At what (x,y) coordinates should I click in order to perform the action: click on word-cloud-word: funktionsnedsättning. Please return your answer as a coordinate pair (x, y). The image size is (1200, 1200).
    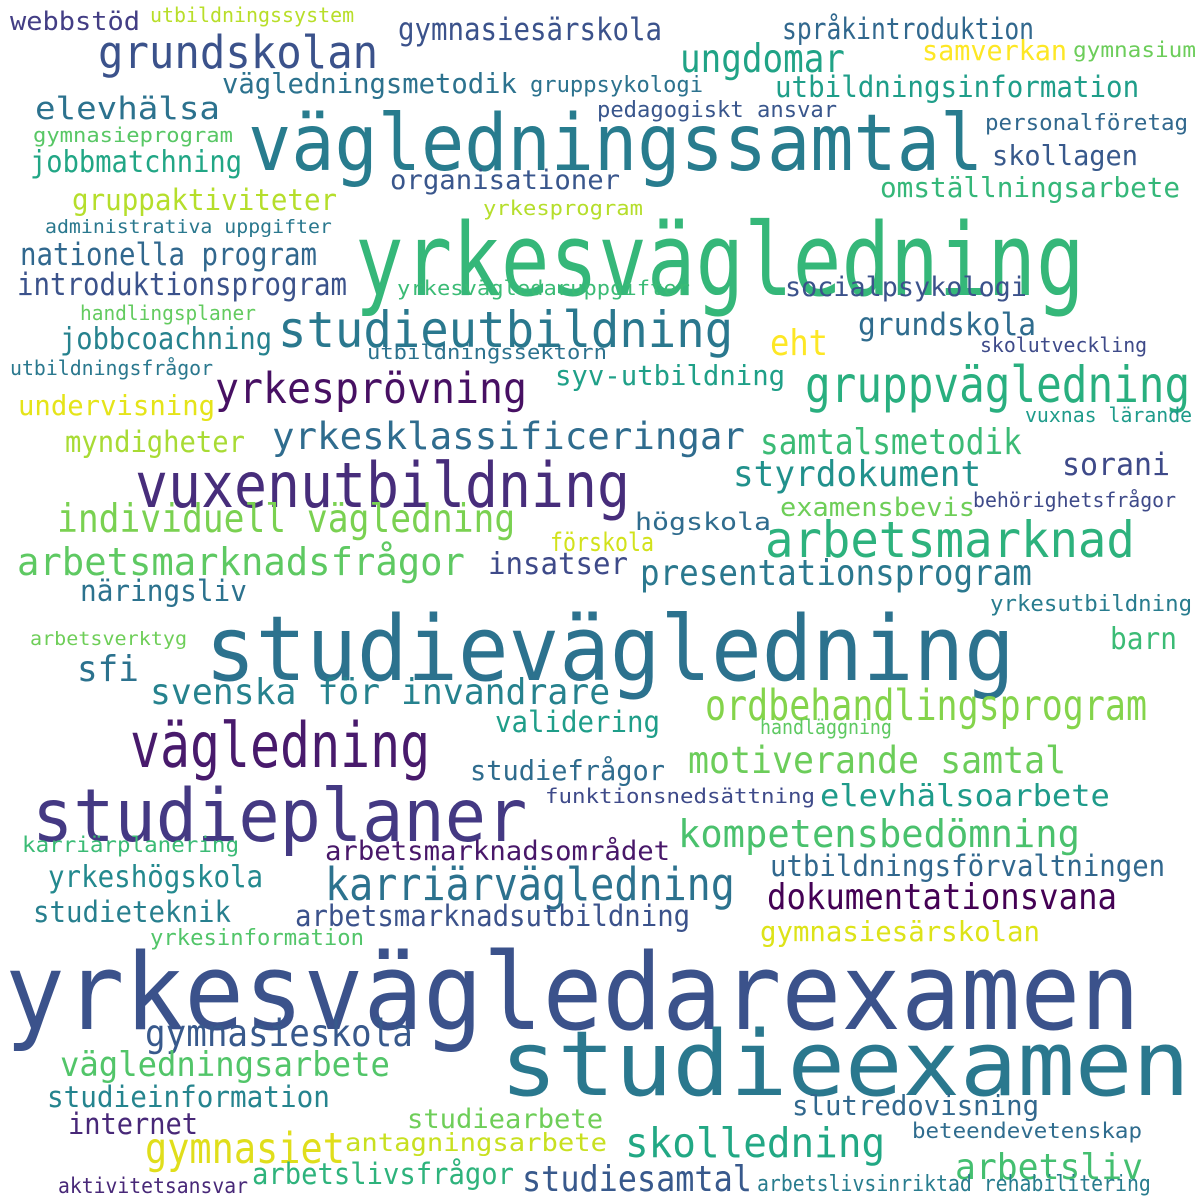
    Looking at the image, I should click on (680, 796).